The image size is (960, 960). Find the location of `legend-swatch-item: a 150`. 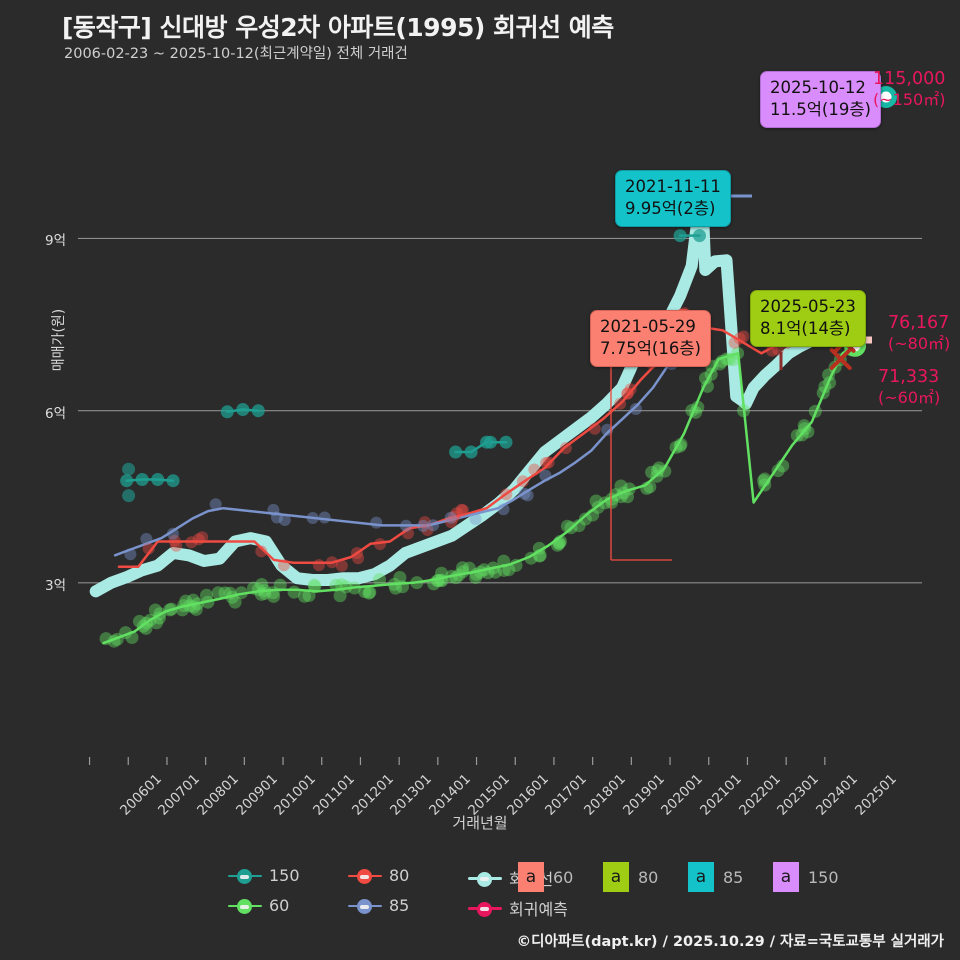

legend-swatch-item: a 150 is located at coordinates (806, 877).